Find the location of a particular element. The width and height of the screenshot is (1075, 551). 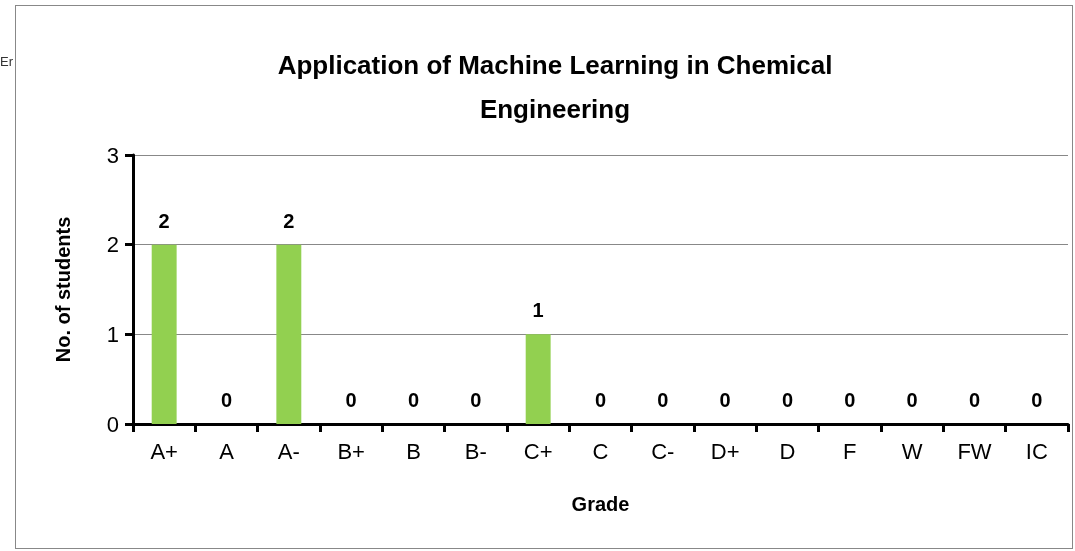

x-tick-label: F is located at coordinates (850, 451).